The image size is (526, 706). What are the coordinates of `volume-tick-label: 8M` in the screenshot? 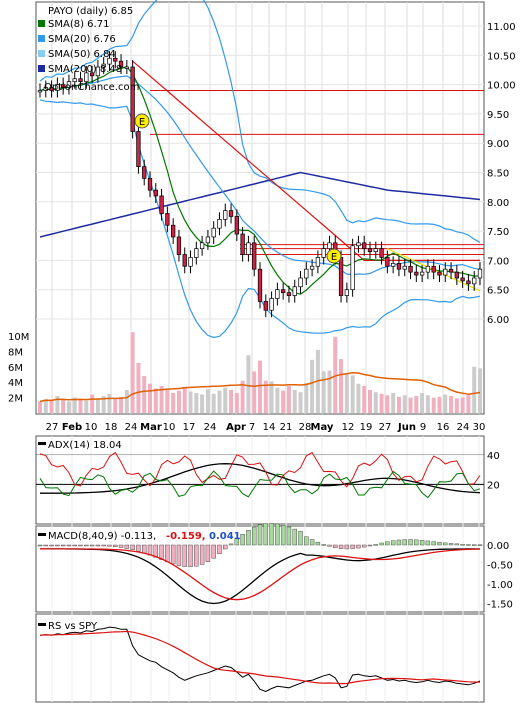 It's located at (15, 352).